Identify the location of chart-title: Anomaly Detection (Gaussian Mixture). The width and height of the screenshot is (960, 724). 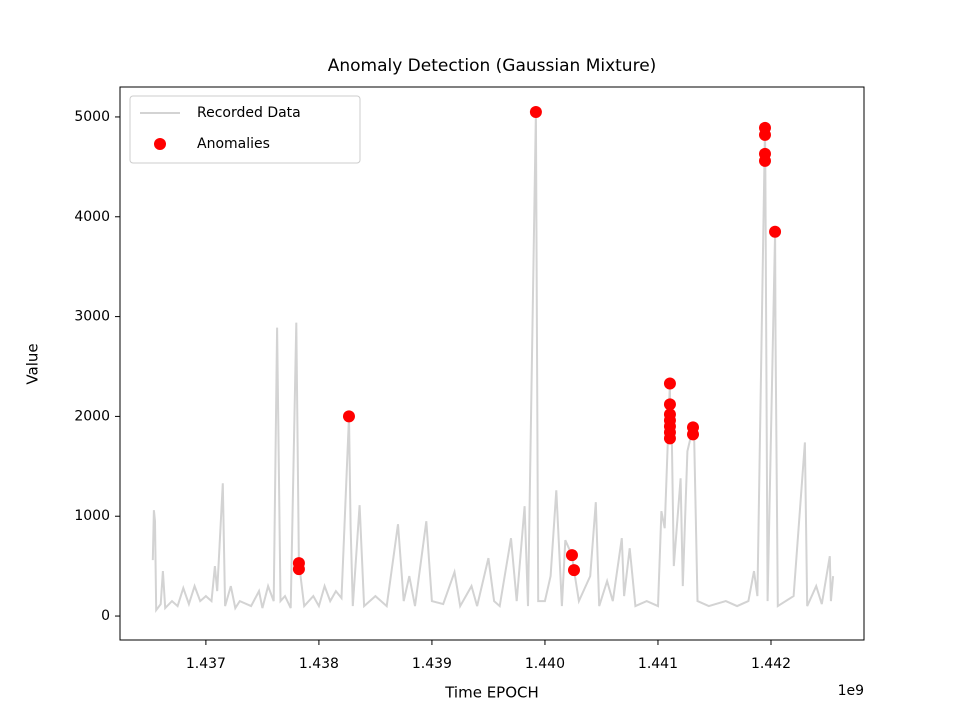
(492, 66).